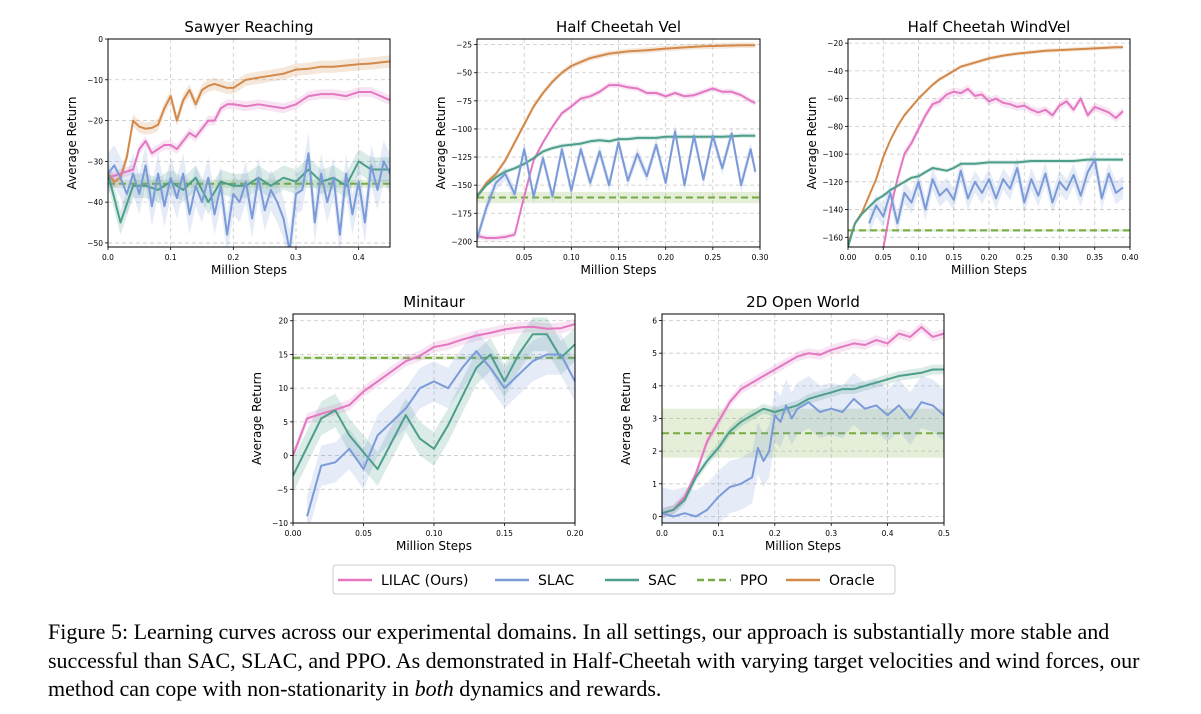 The image size is (1201, 714). I want to click on legend-label: SAC, so click(662, 581).